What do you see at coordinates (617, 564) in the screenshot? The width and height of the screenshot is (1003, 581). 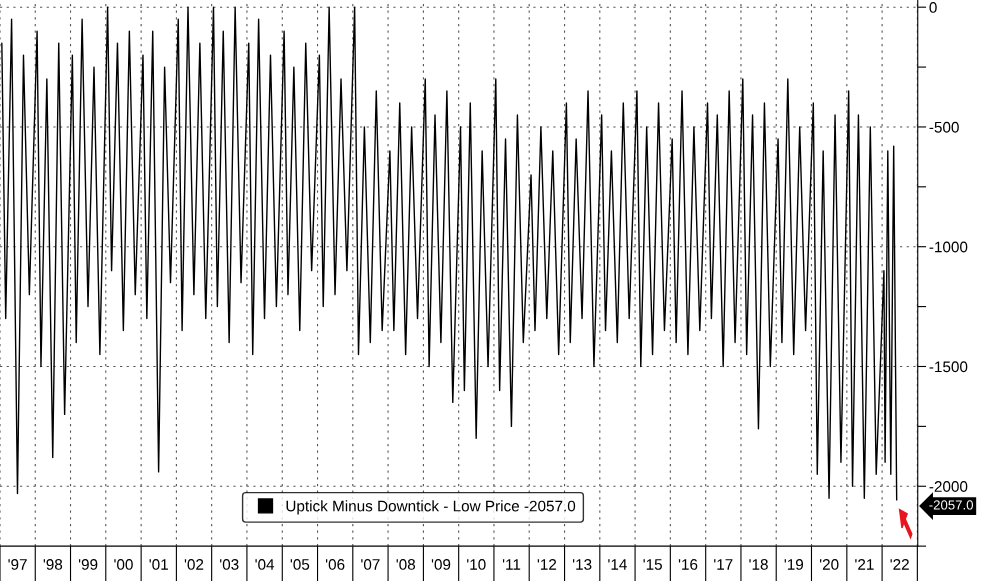 I see `x-tick-label: '14` at bounding box center [617, 564].